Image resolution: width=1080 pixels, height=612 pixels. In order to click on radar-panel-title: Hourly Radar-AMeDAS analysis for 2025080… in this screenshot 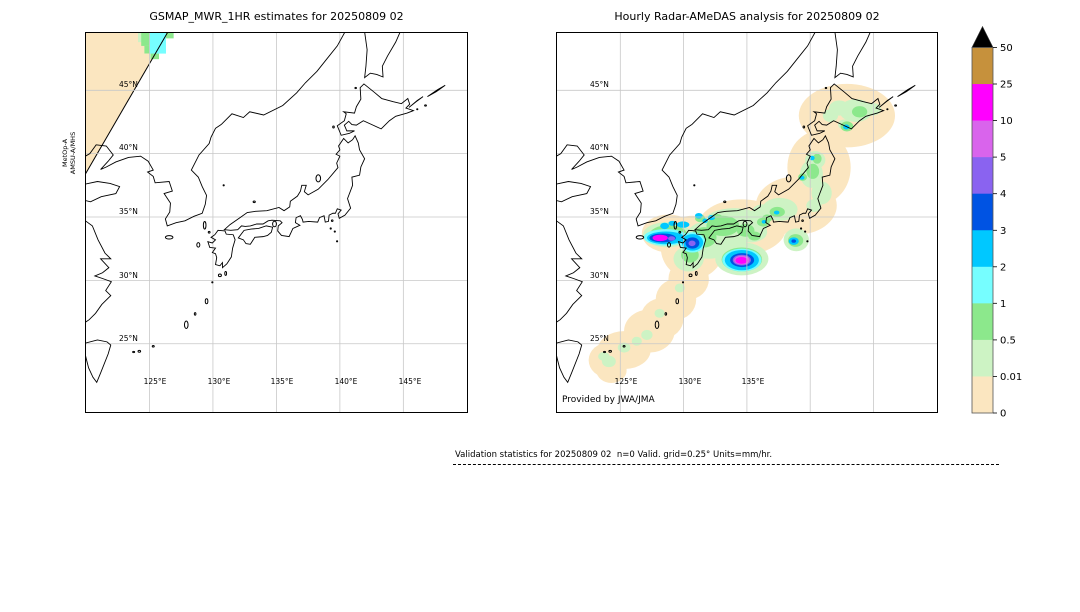, I will do `click(747, 16)`.